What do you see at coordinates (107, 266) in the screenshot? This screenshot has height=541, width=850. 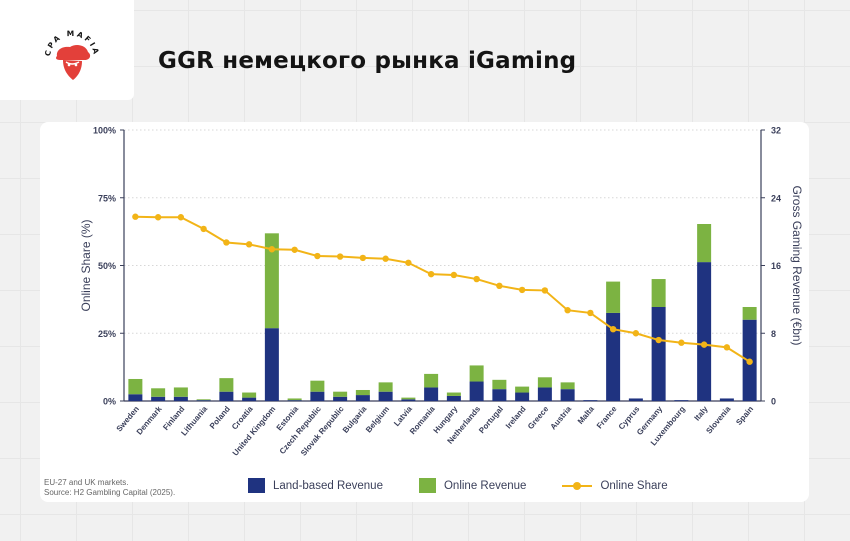 I see `tick-label-left: 50%` at bounding box center [107, 266].